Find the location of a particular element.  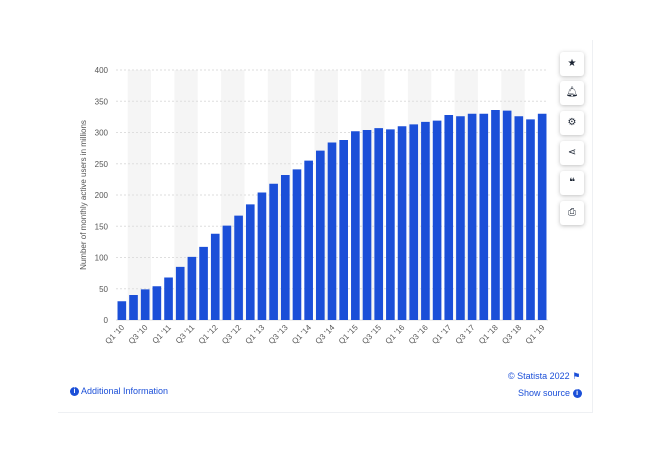

settings-button: ⚙ is located at coordinates (572, 123).